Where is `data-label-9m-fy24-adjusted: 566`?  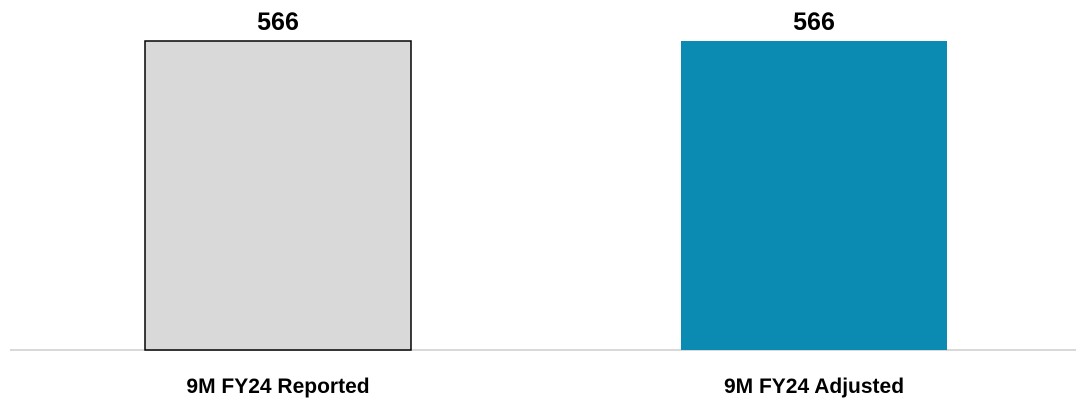
data-label-9m-fy24-adjusted: 566 is located at coordinates (814, 22).